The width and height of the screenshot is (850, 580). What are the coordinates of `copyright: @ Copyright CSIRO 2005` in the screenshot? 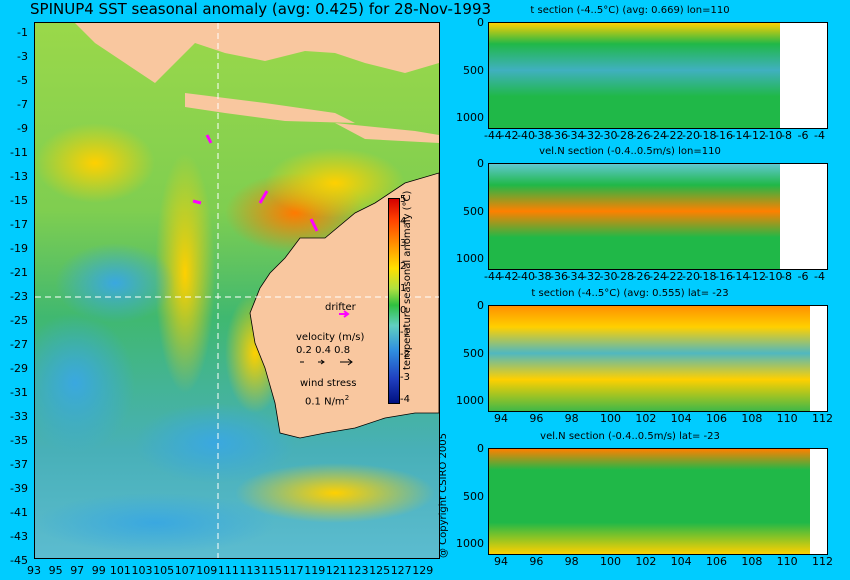 It's located at (443, 495).